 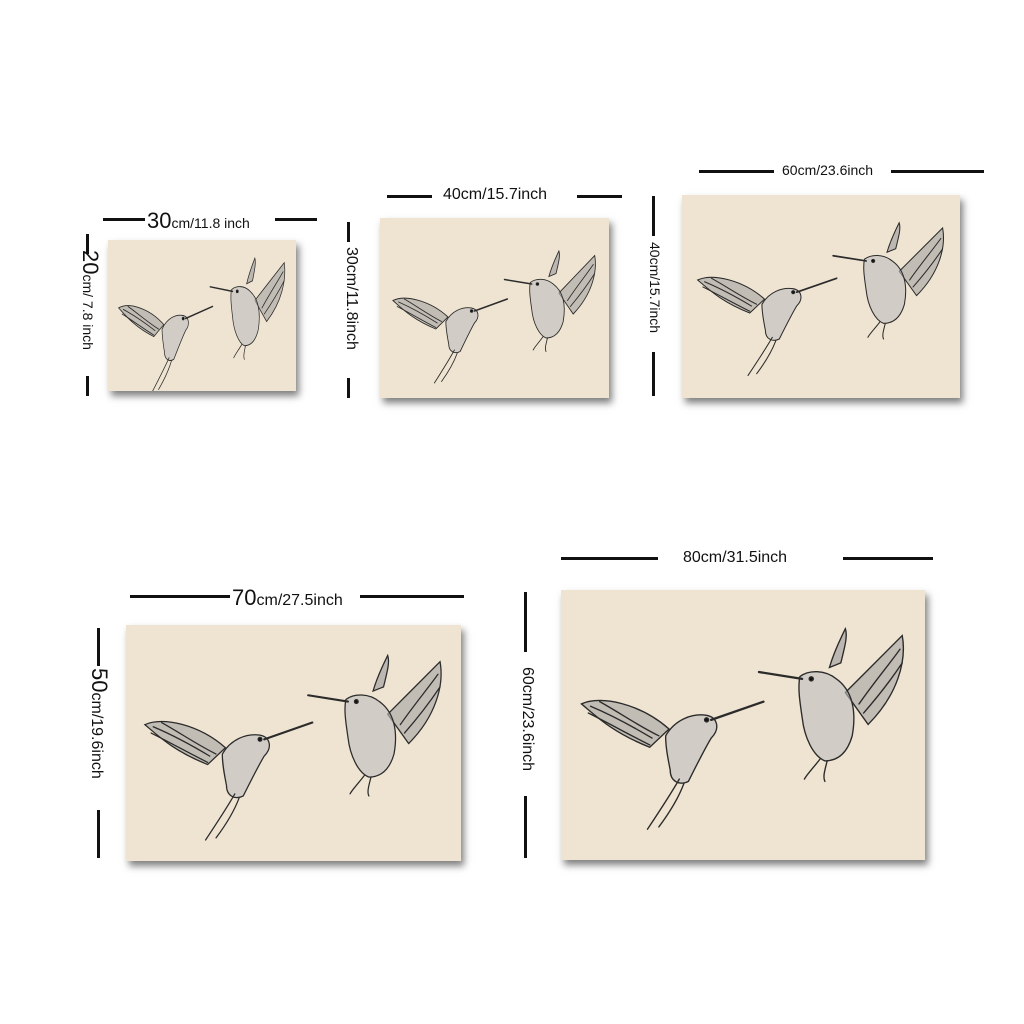 I want to click on height-label: 30cm/11.8inch, so click(x=351, y=298).